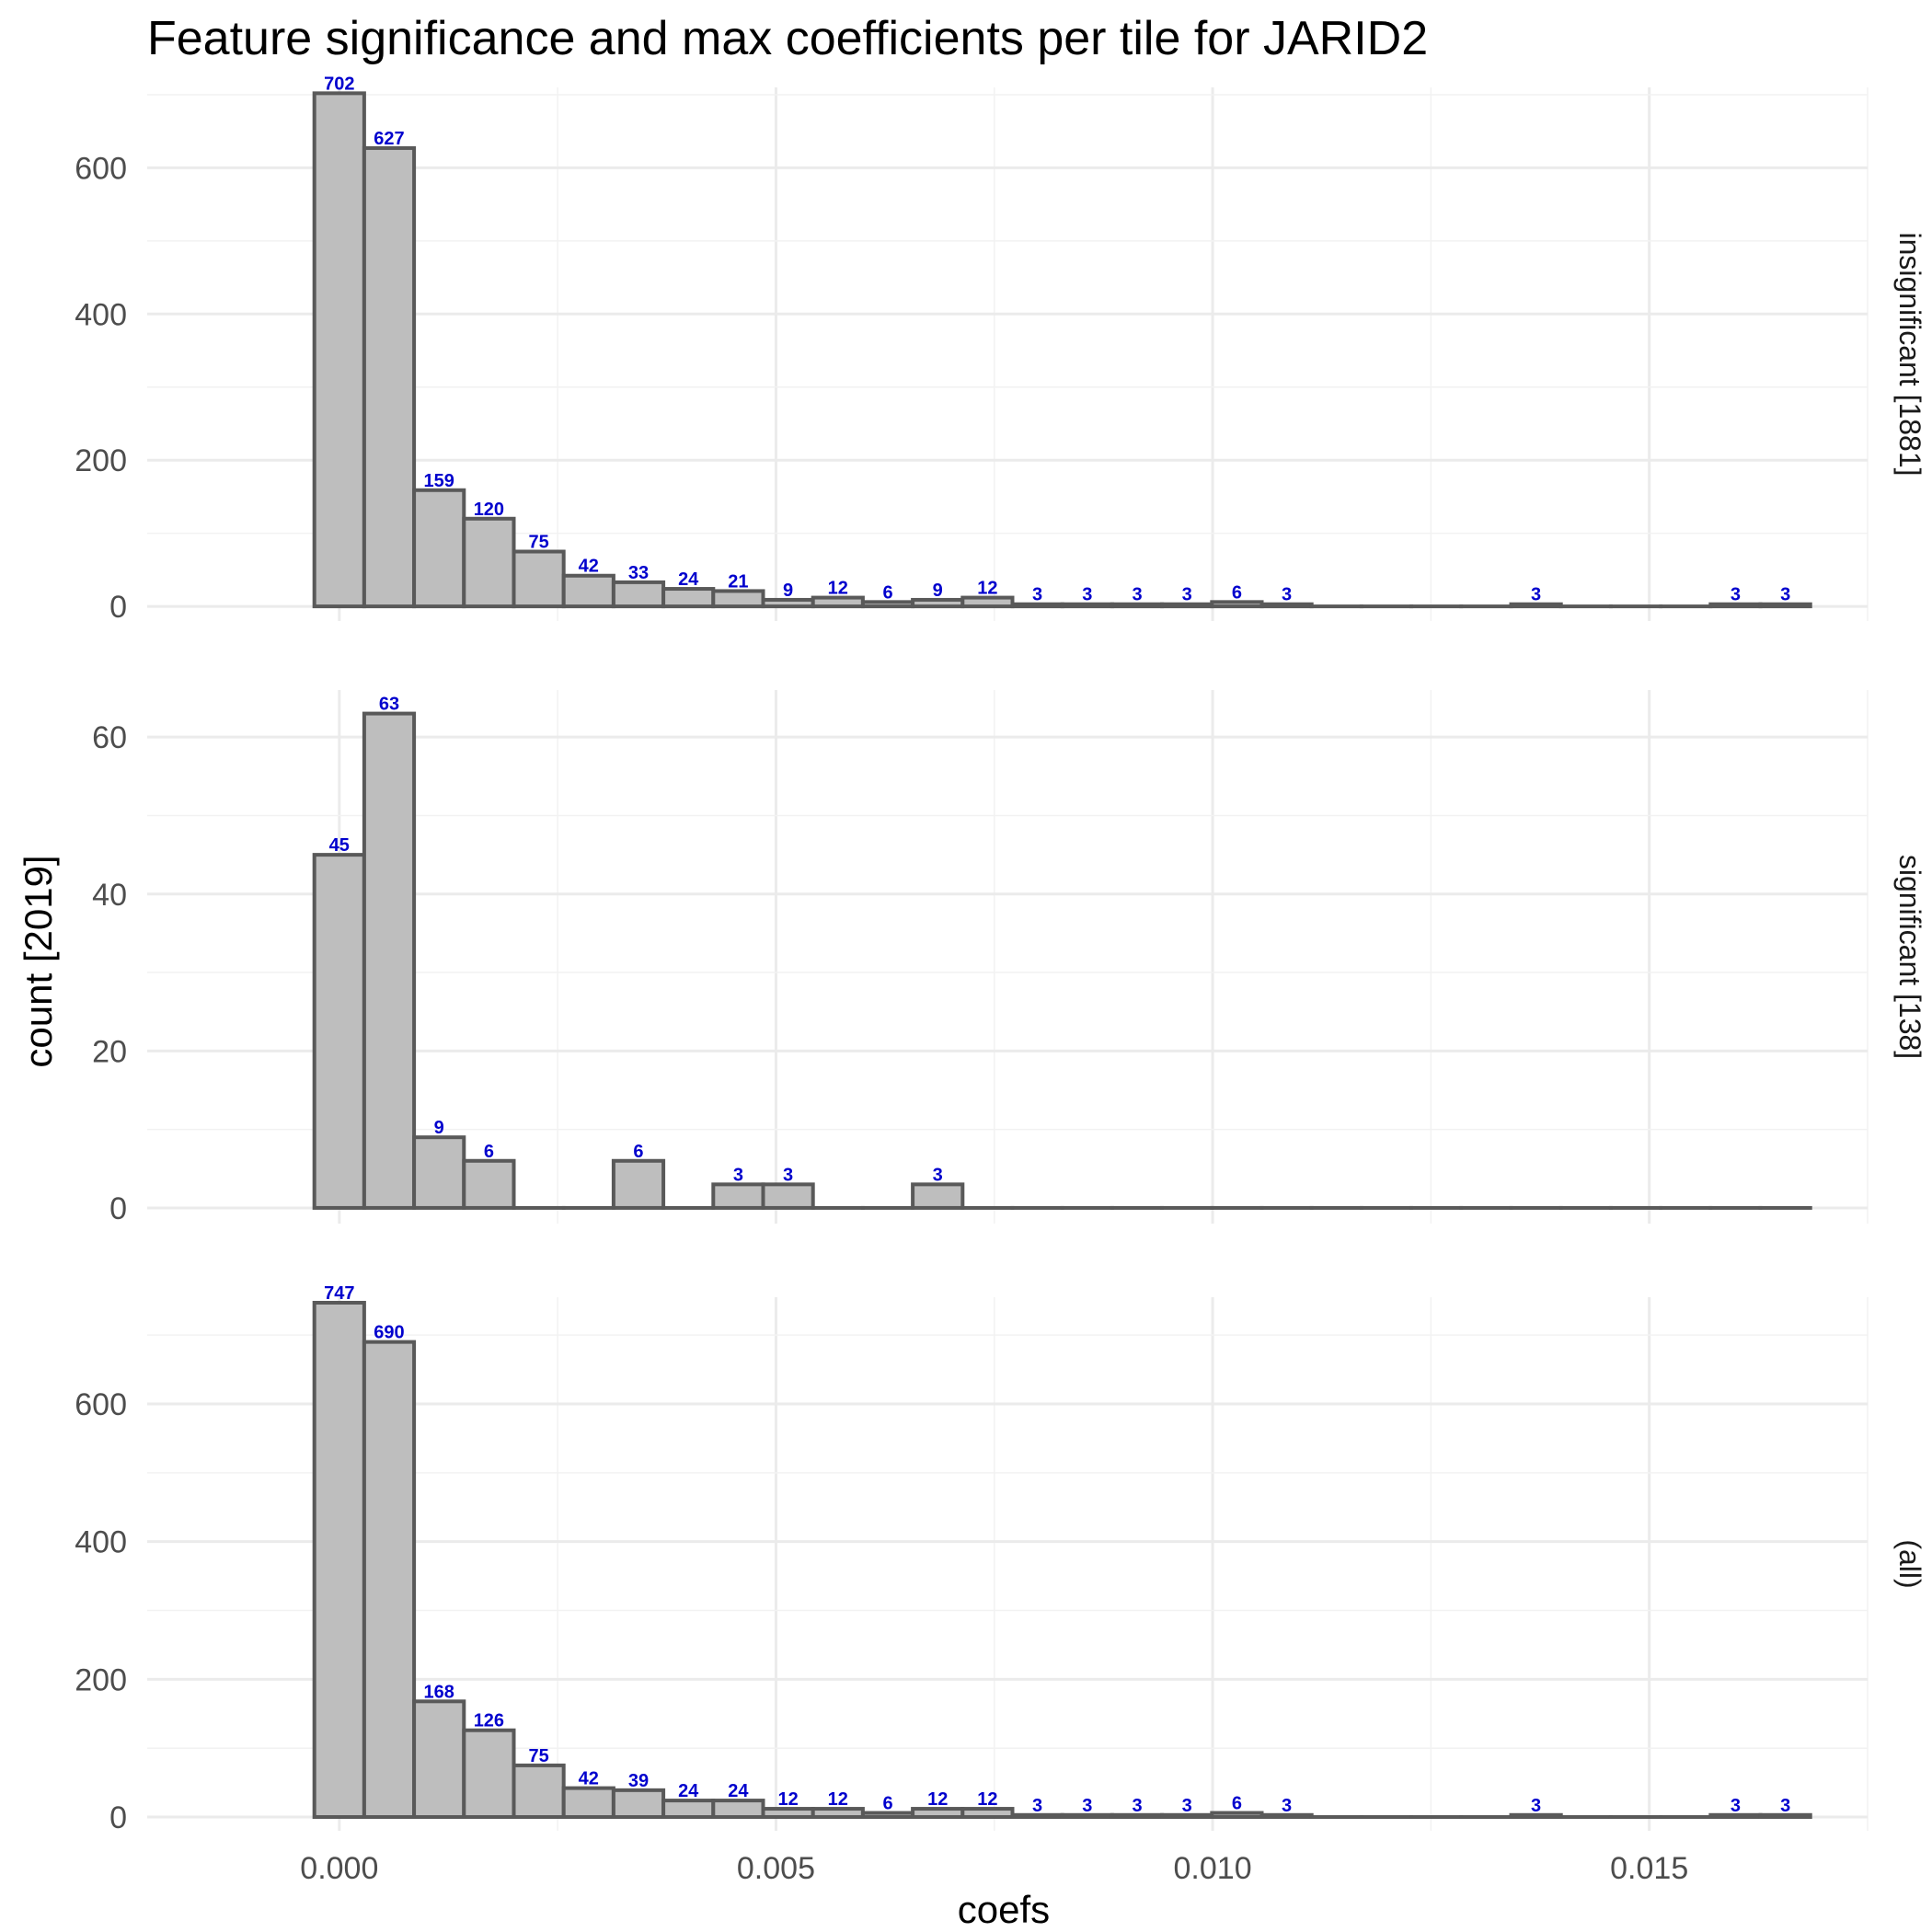 The height and width of the screenshot is (1932, 1932). Describe the element at coordinates (339, 1868) in the screenshot. I see `x-tick-label: 0.000` at that location.